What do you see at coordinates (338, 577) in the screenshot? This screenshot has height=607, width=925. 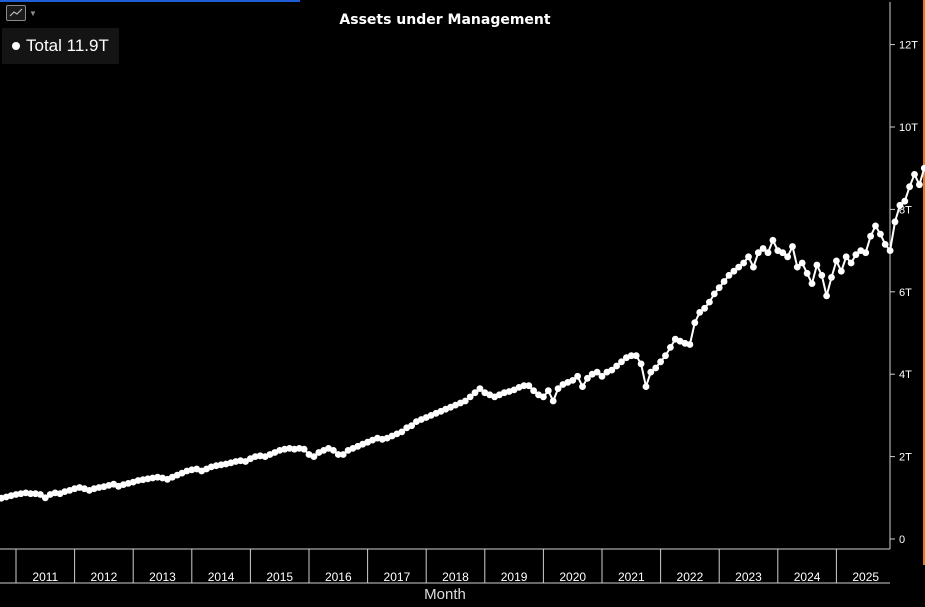 I see `x-tick-label: 2016` at bounding box center [338, 577].